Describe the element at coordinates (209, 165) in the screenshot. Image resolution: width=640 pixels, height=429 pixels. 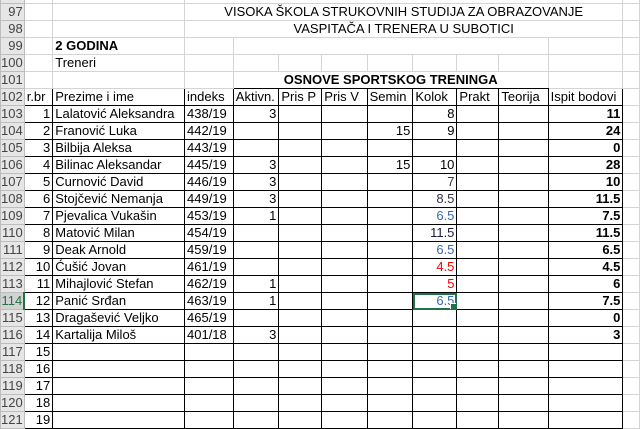
I see `cell-indeks: 445/19` at that location.